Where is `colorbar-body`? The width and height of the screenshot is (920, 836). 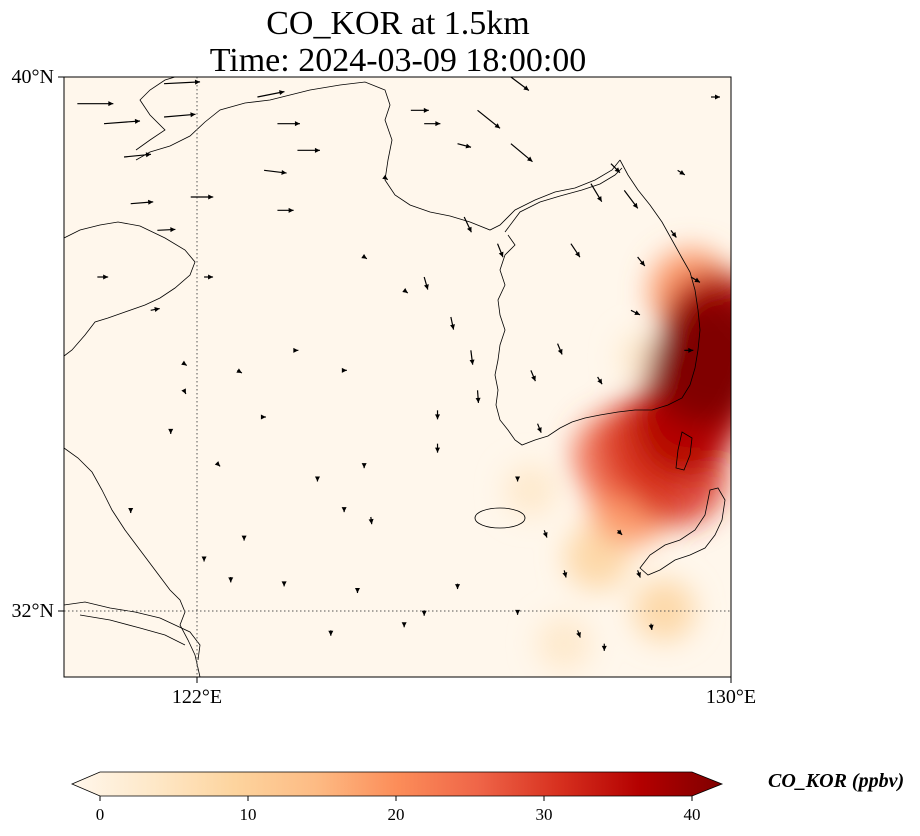 colorbar-body is located at coordinates (397, 784).